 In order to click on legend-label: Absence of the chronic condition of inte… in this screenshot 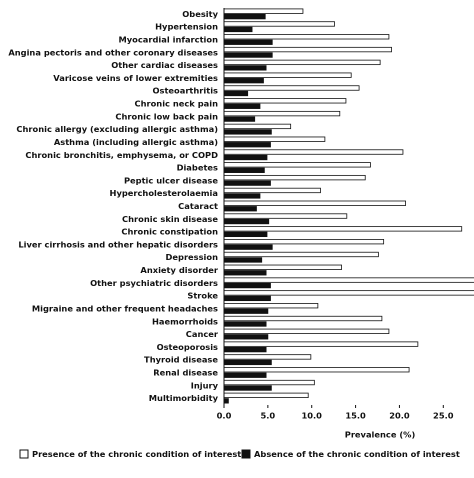, I will do `click(357, 454)`.